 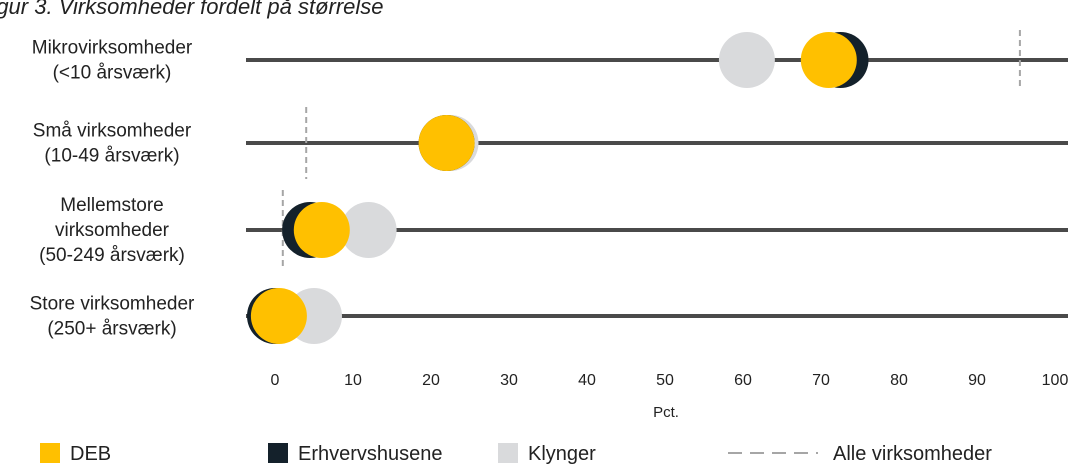 I want to click on x-tick-label: 10, so click(x=353, y=380).